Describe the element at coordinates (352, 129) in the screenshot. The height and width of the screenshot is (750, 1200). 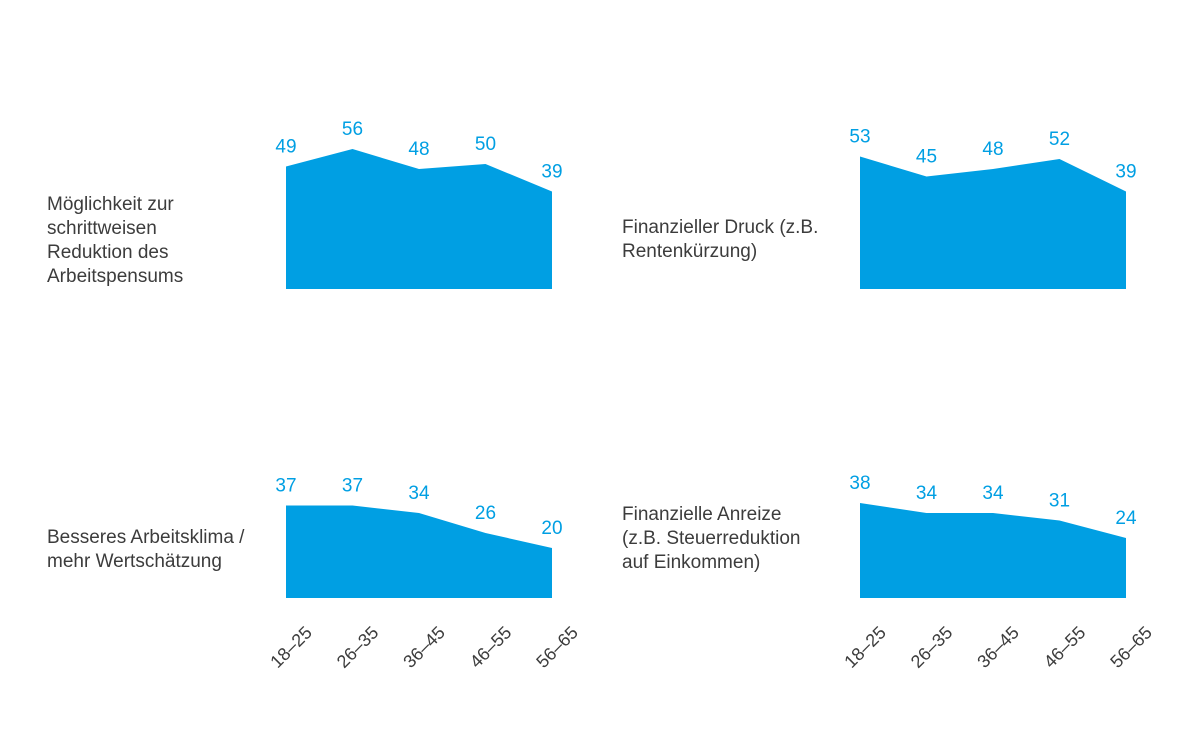
I see `data-label: 56` at that location.